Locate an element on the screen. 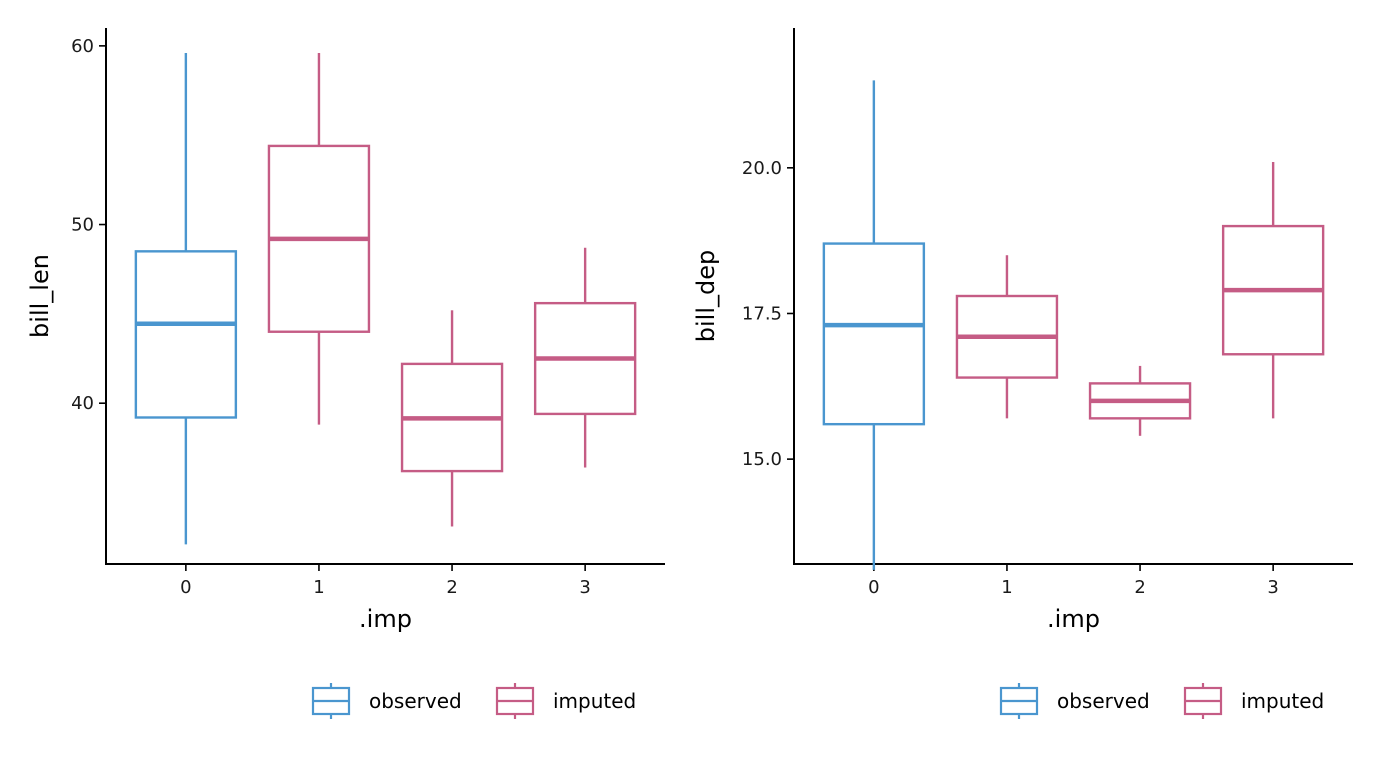 Image resolution: width=1382 pixels, height=772 pixels. y-tick-label: 50 is located at coordinates (82, 225).